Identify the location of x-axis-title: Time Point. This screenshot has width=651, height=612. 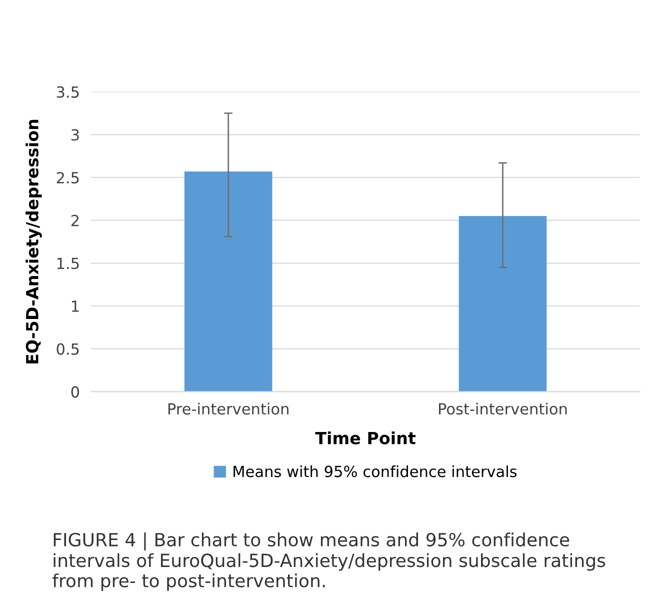
(365, 437).